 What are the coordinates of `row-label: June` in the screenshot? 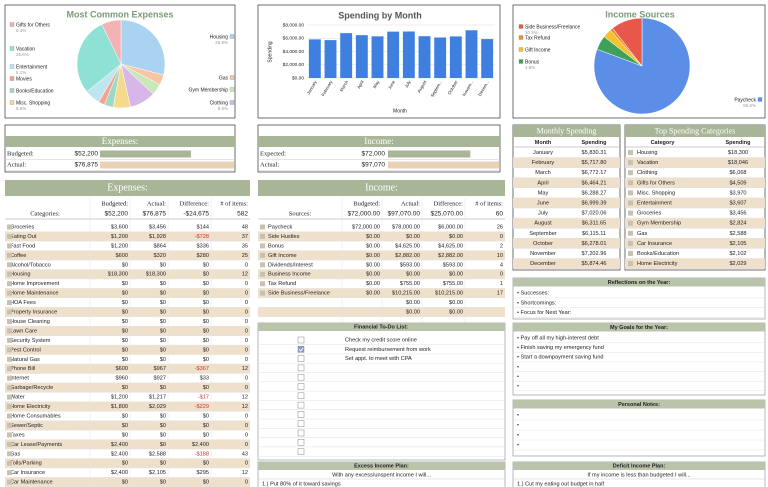 It's located at (543, 203).